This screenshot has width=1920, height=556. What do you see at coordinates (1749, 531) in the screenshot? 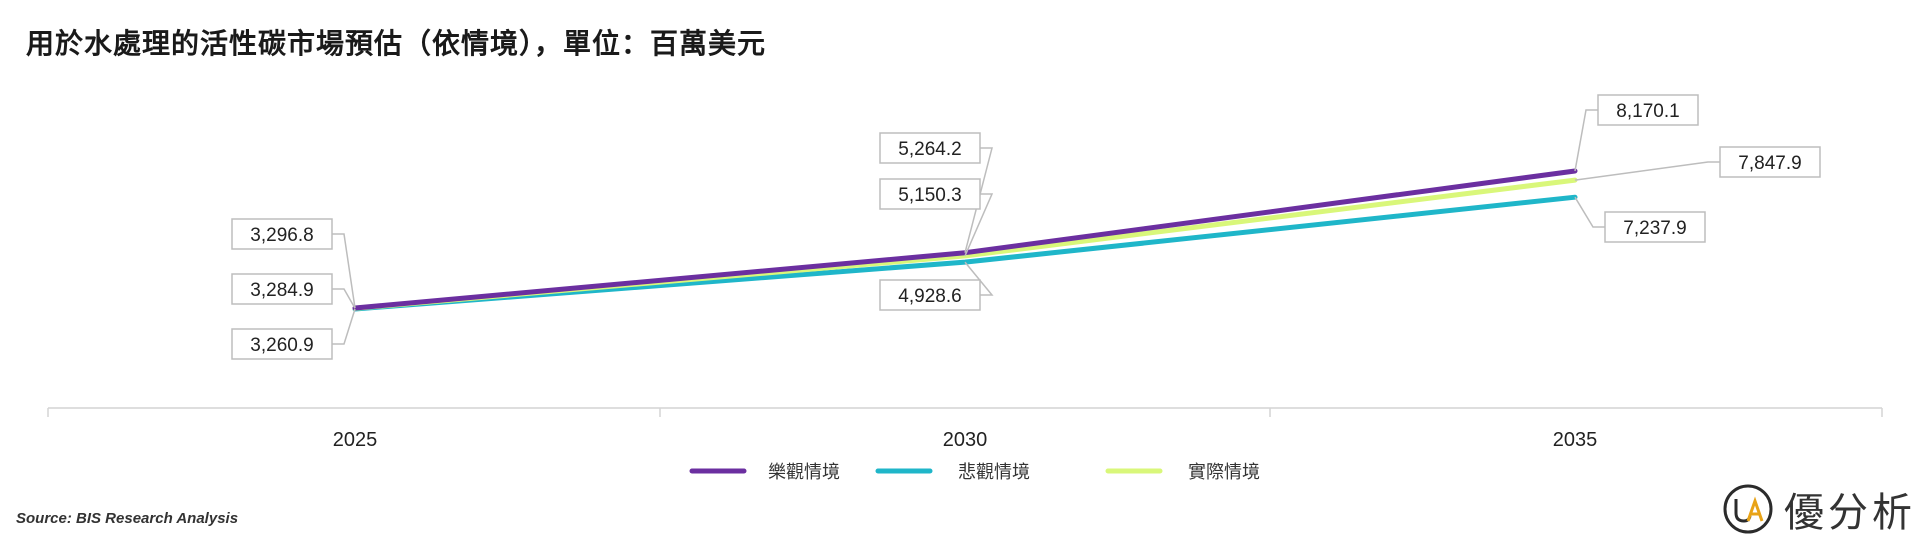
I see `logo-mark-text: UA` at bounding box center [1749, 531].